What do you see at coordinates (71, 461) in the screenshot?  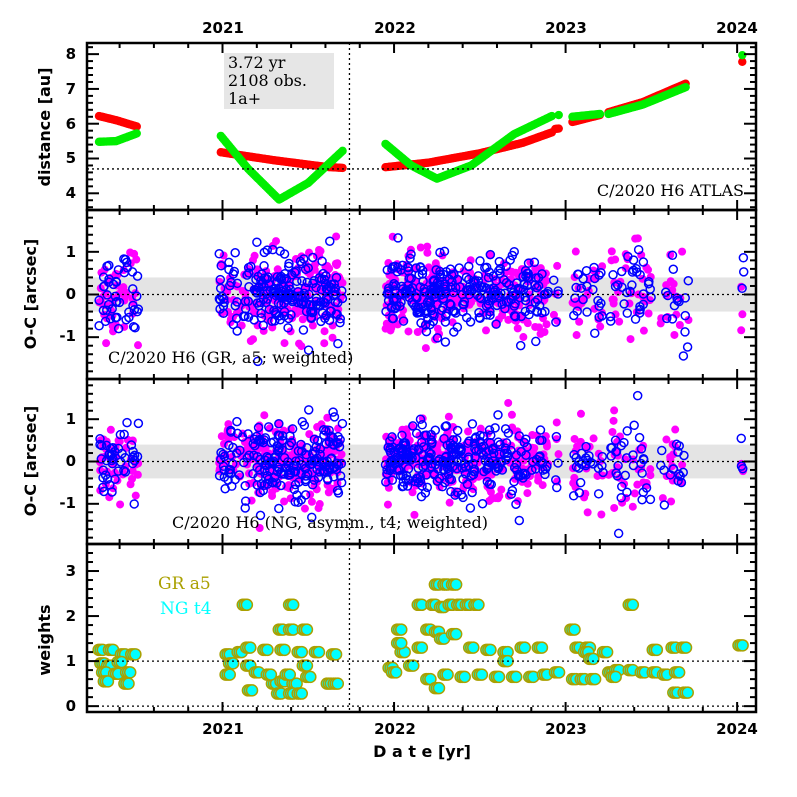 I see `ytick-ng-0: 0` at bounding box center [71, 461].